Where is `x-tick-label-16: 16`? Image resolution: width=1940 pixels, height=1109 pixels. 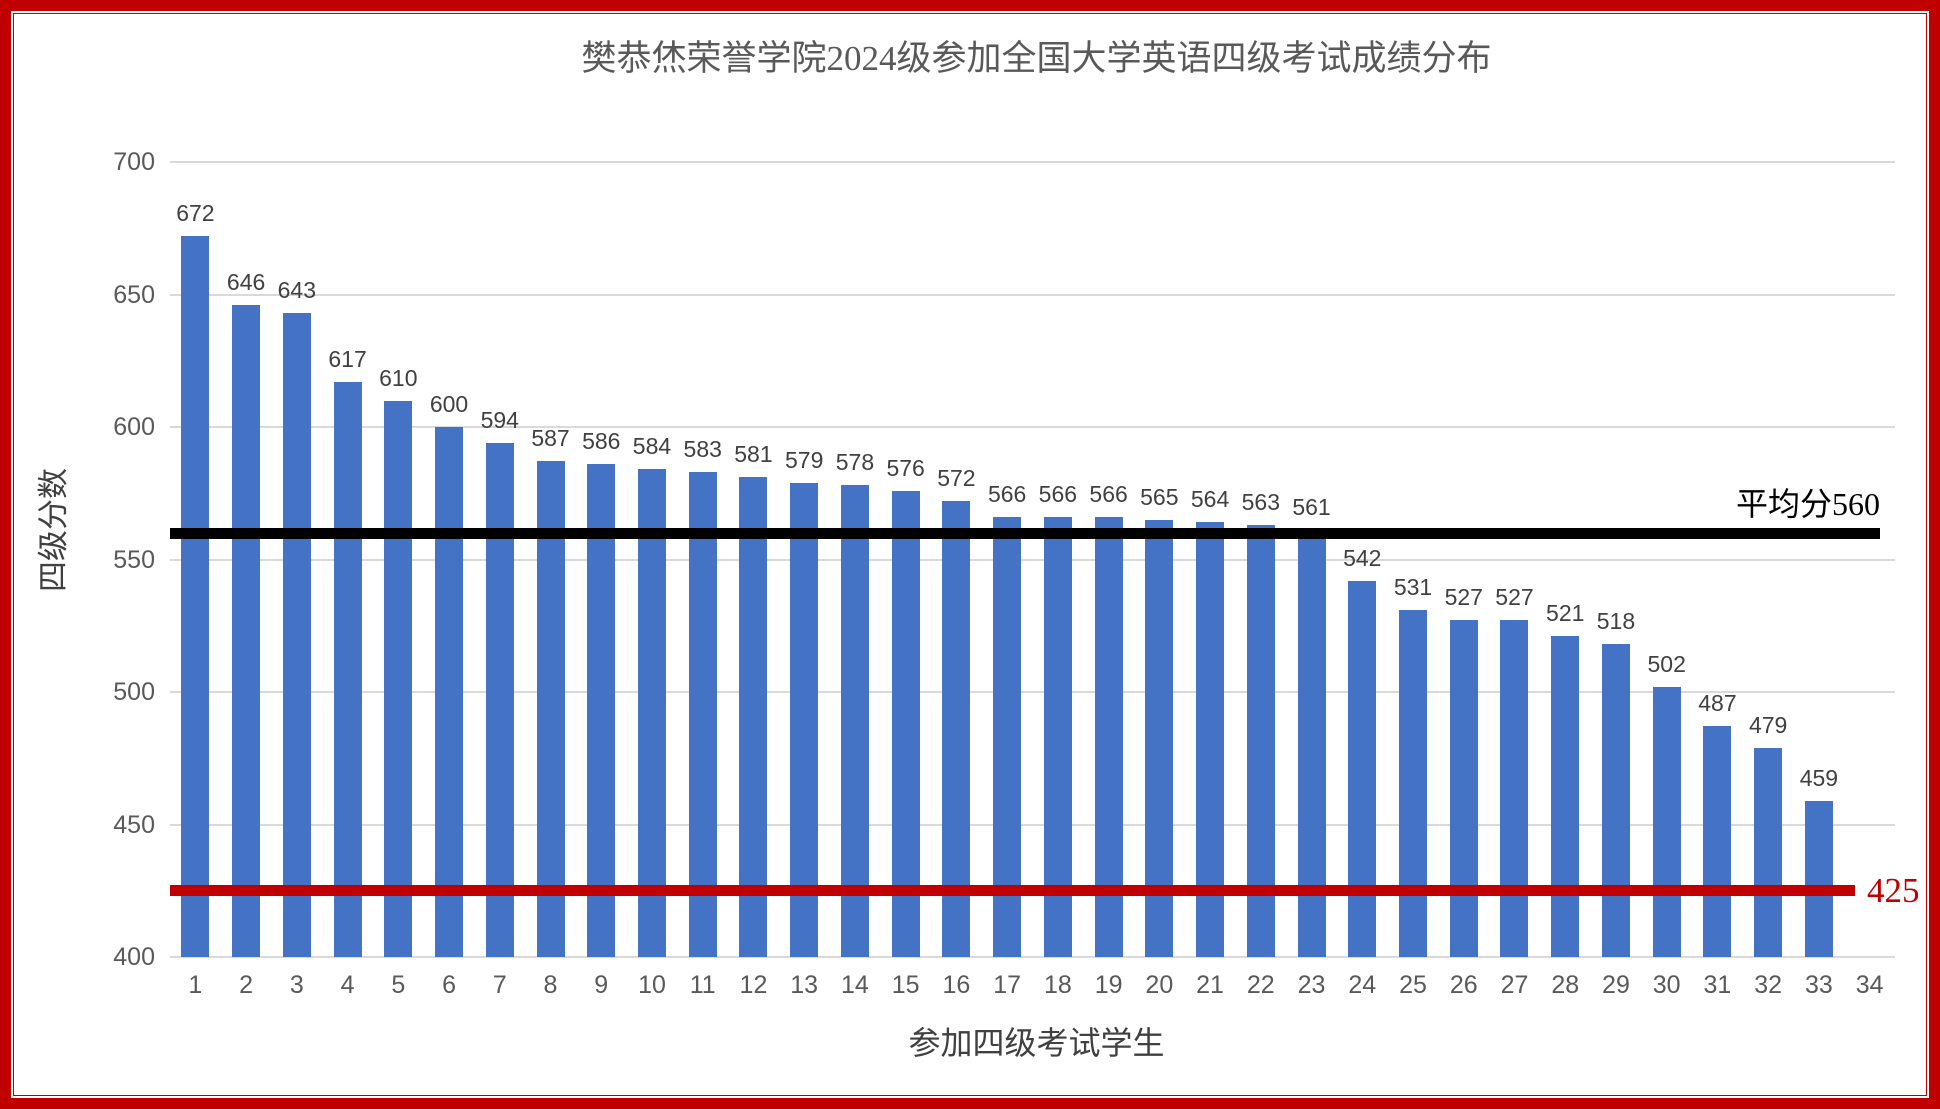
x-tick-label-16: 16 is located at coordinates (956, 985).